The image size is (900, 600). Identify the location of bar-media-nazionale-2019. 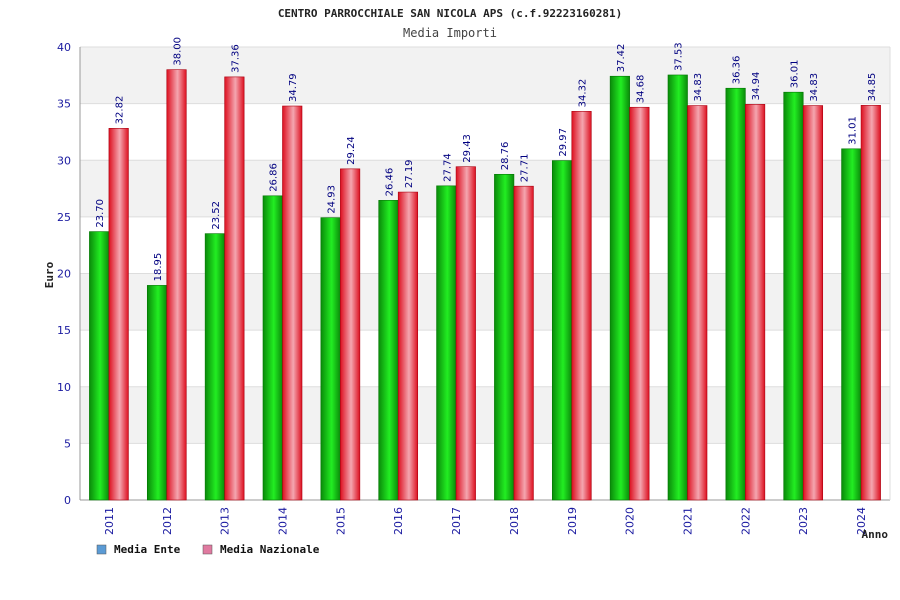
(581, 306).